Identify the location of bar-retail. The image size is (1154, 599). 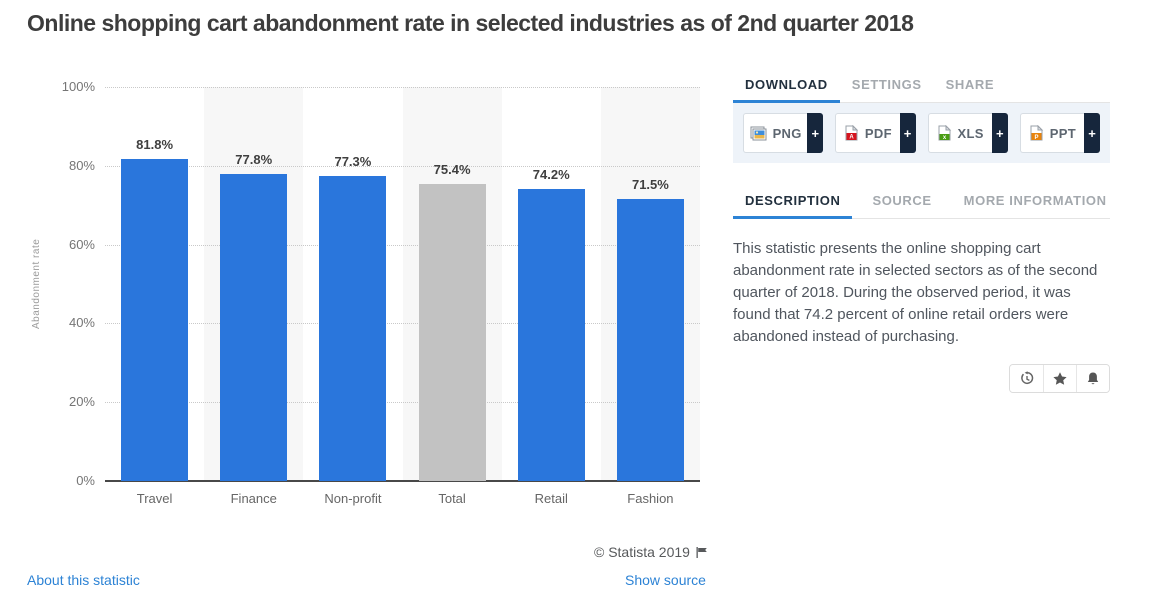
(551, 334).